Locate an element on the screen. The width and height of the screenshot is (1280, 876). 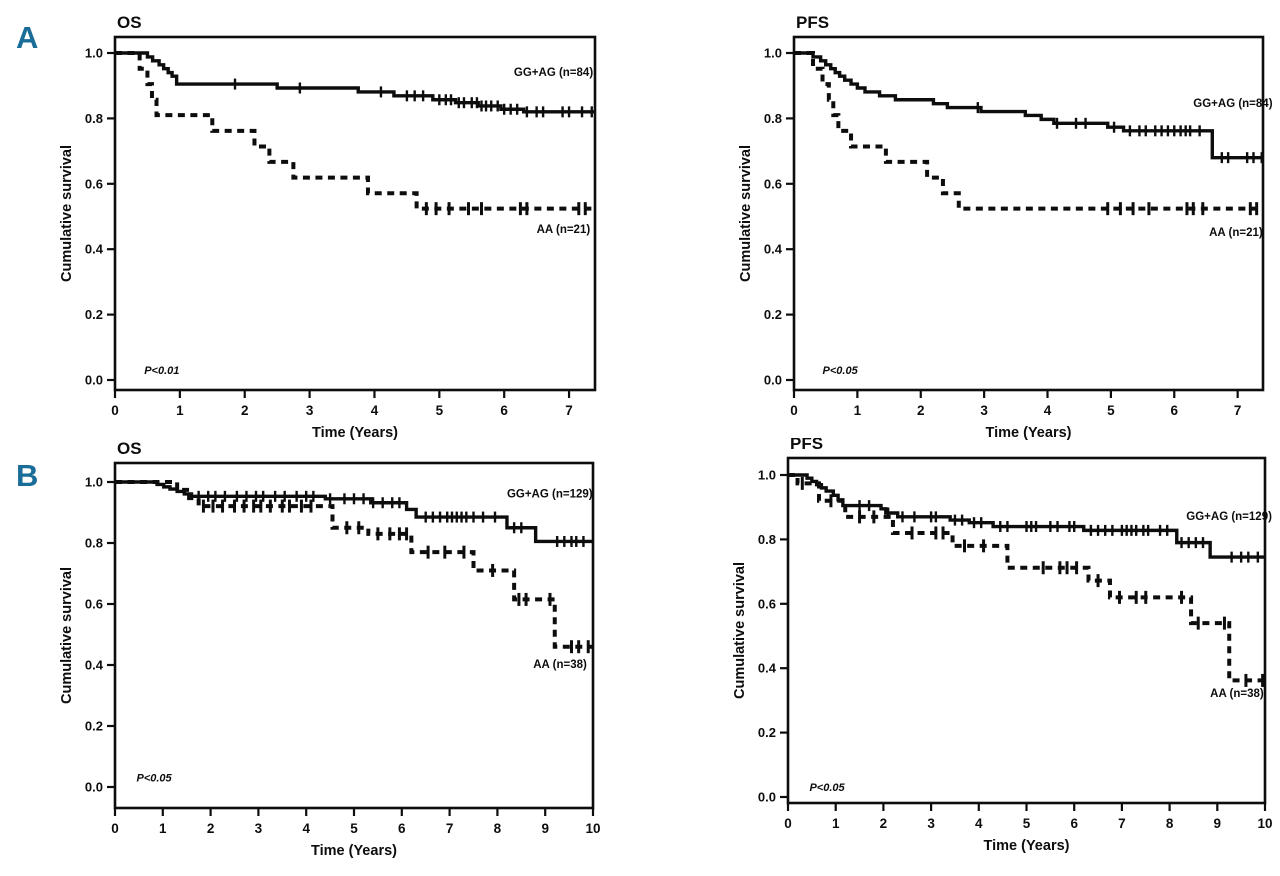
a-pfs-xtick-label: 2 is located at coordinates (921, 410).